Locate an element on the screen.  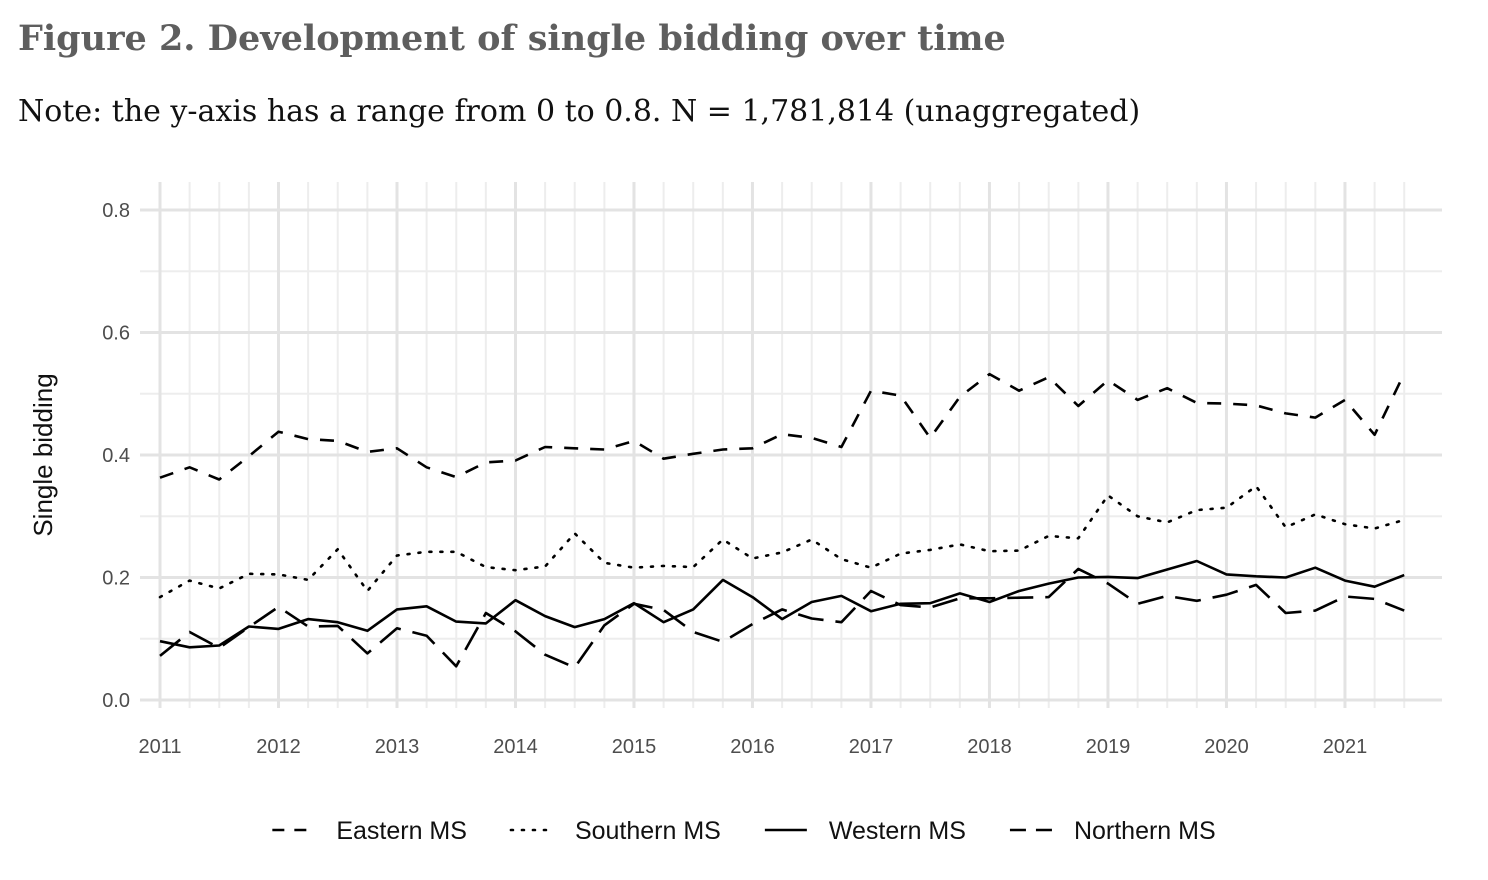
x-tick-label: 2011 is located at coordinates (159, 747).